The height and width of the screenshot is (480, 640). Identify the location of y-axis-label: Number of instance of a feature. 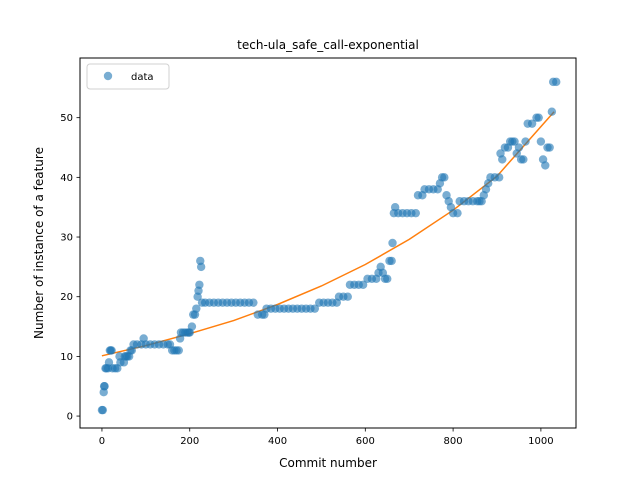
(39, 243).